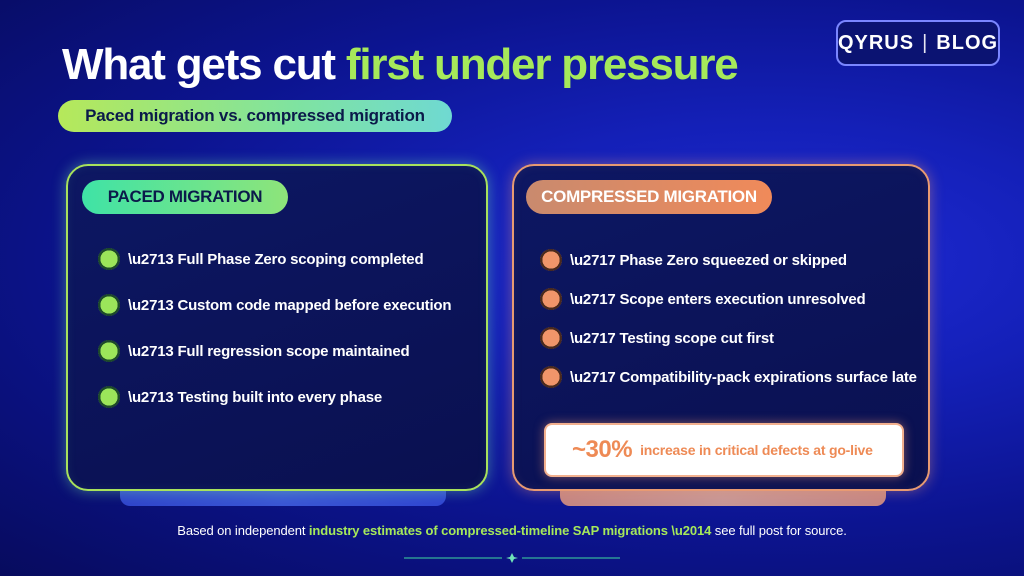 This screenshot has height=576, width=1024. Describe the element at coordinates (649, 197) in the screenshot. I see `compressed-migration-label: COMPRESSED MIGRATION` at that location.